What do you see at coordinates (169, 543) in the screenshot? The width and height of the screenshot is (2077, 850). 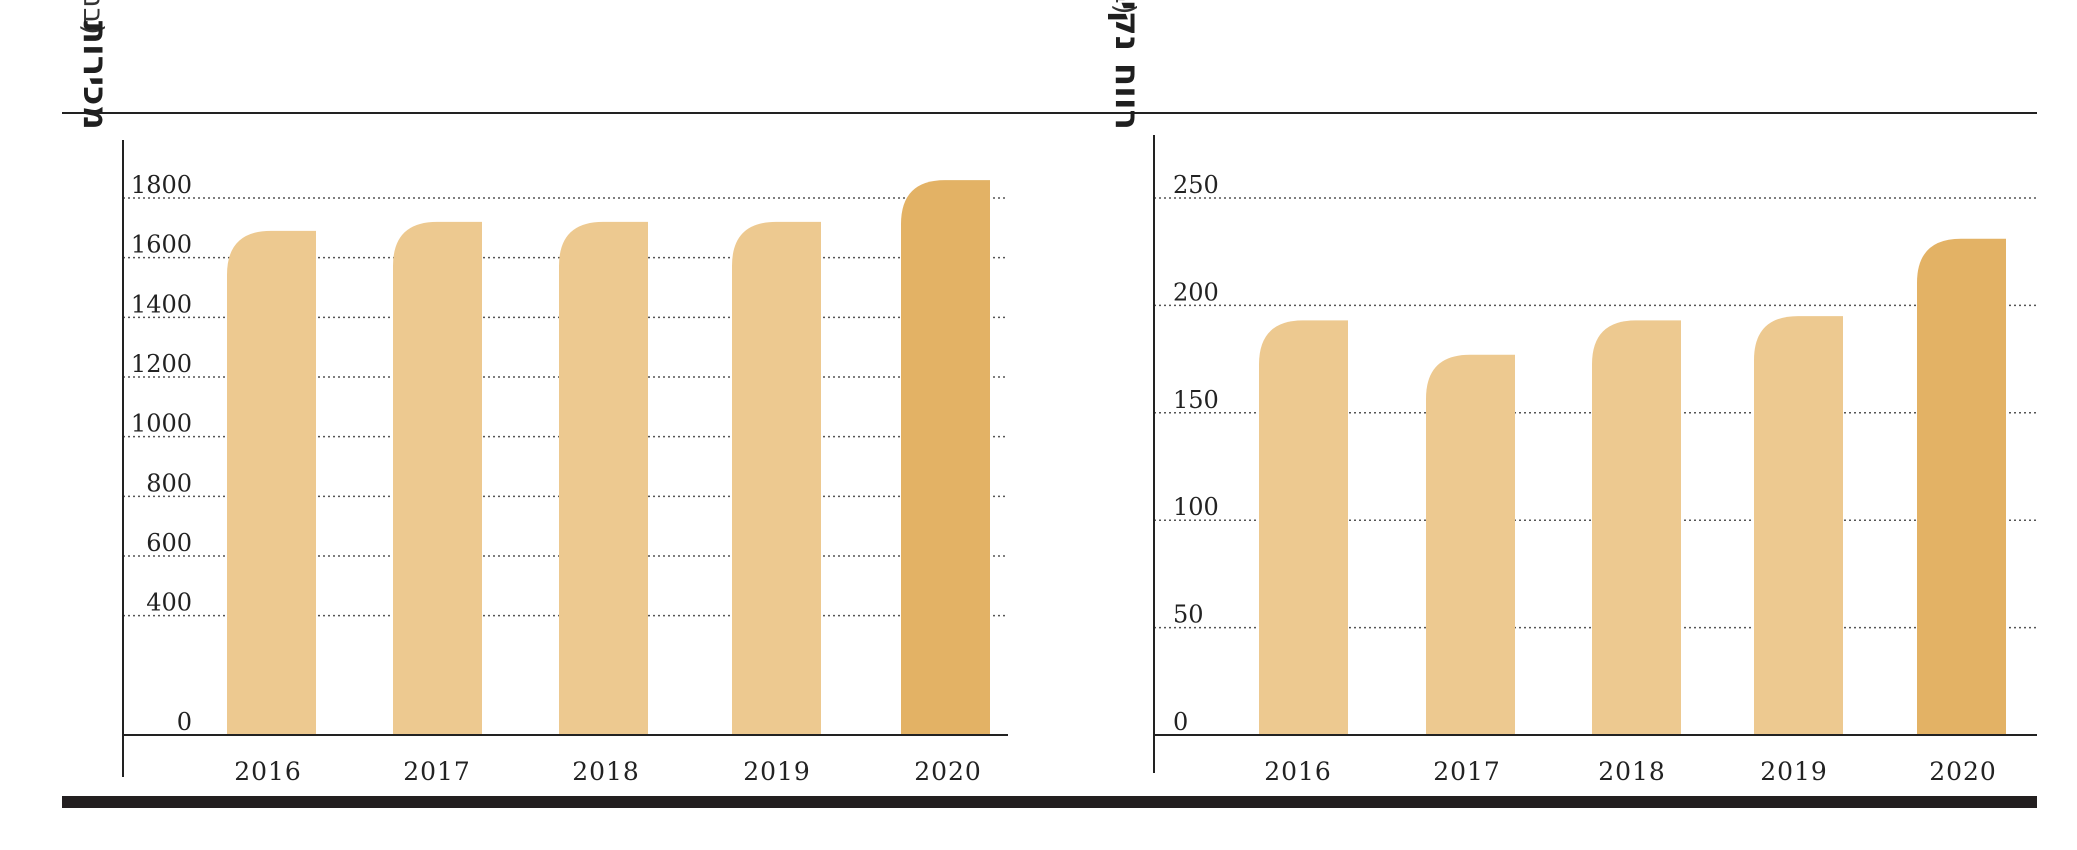 I see `y-tick-label: 600` at bounding box center [169, 543].